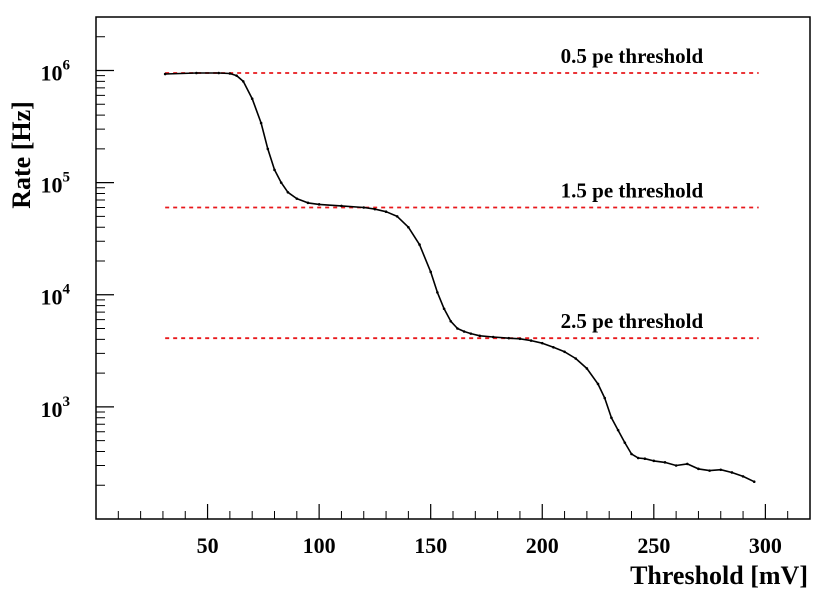  What do you see at coordinates (542, 545) in the screenshot?
I see `x-tick-label: 200` at bounding box center [542, 545].